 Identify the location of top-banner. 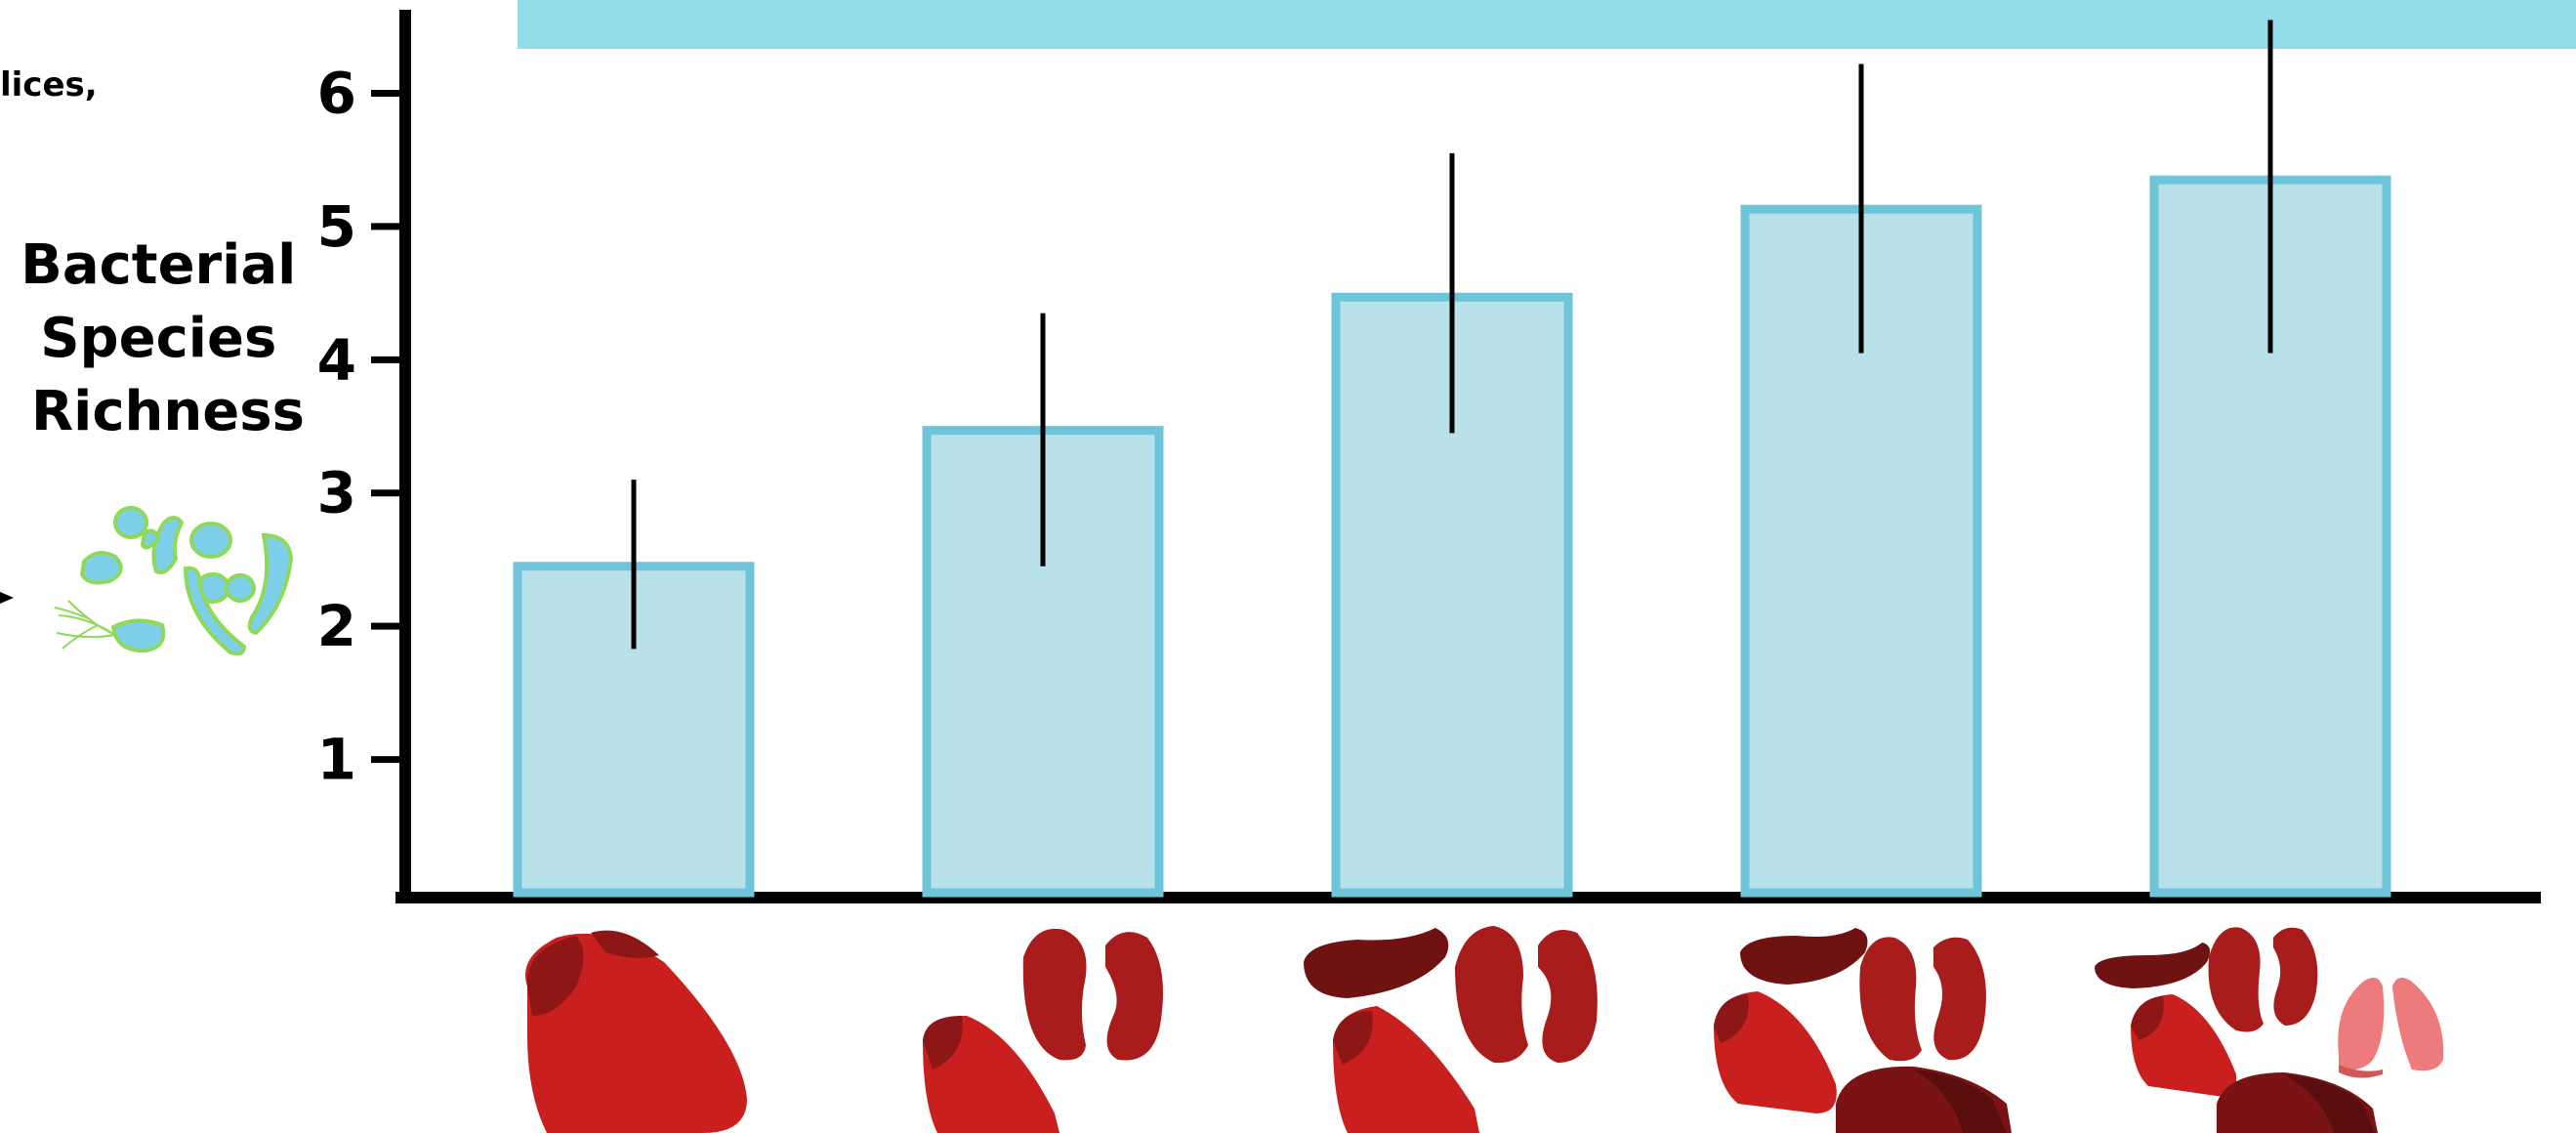
(1547, 24).